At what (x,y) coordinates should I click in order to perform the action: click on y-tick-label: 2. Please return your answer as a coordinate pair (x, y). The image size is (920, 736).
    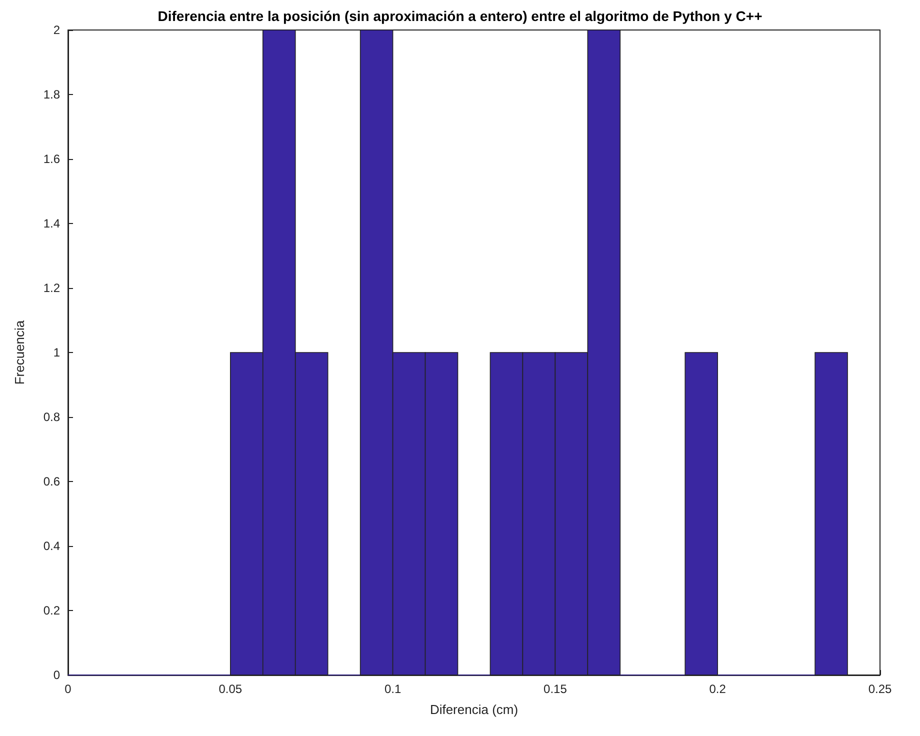
    Looking at the image, I should click on (56, 30).